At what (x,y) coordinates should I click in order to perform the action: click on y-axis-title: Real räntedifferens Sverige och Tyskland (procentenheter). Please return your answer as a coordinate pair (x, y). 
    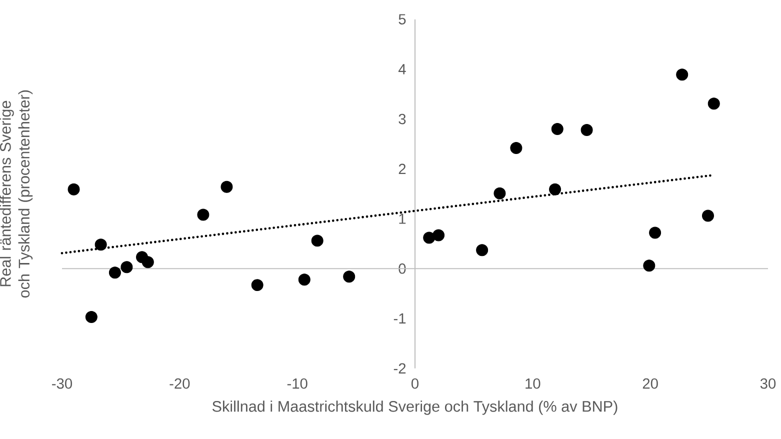
    Looking at the image, I should click on (16, 194).